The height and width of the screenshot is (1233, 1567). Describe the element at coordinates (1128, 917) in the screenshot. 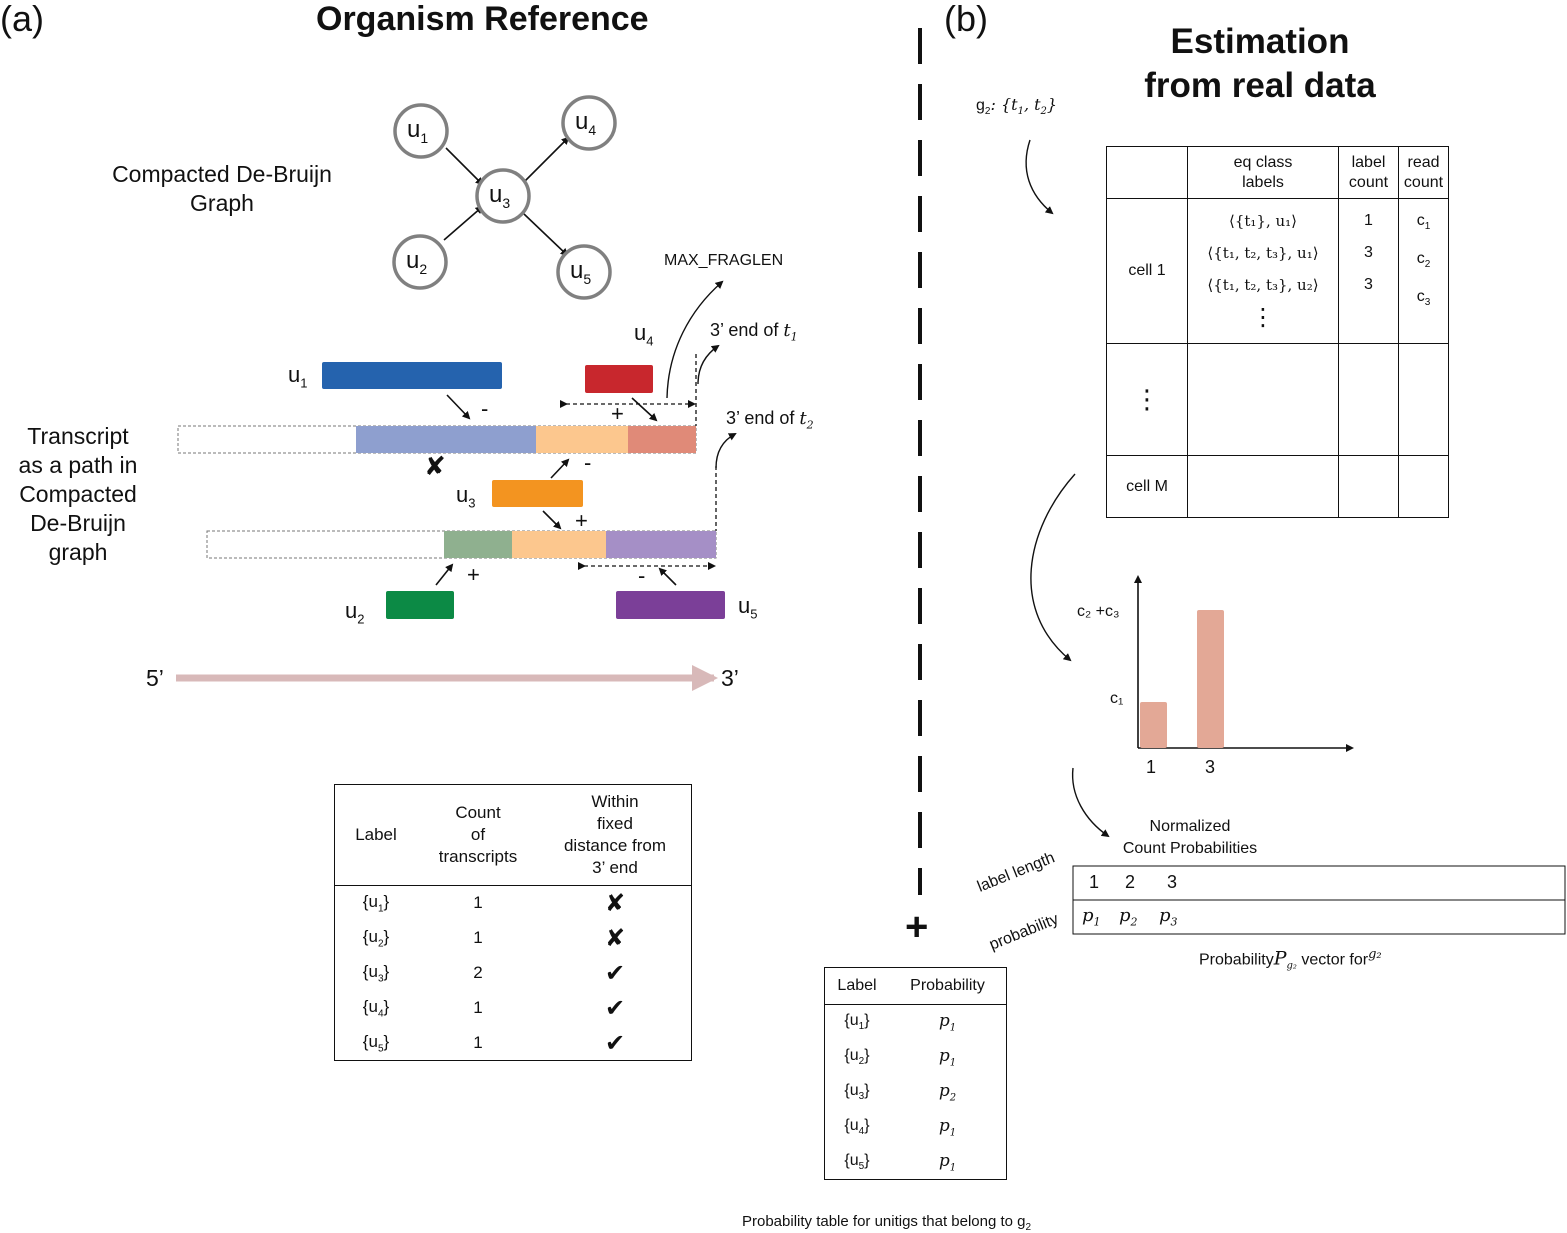

I see `prob-p2: p2` at that location.